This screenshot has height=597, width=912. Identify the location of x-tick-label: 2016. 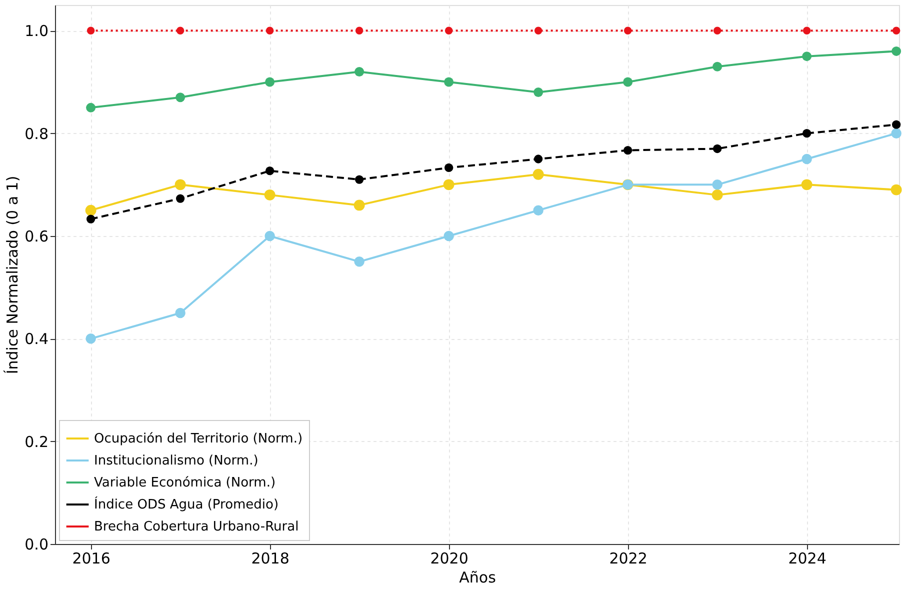
(91, 559).